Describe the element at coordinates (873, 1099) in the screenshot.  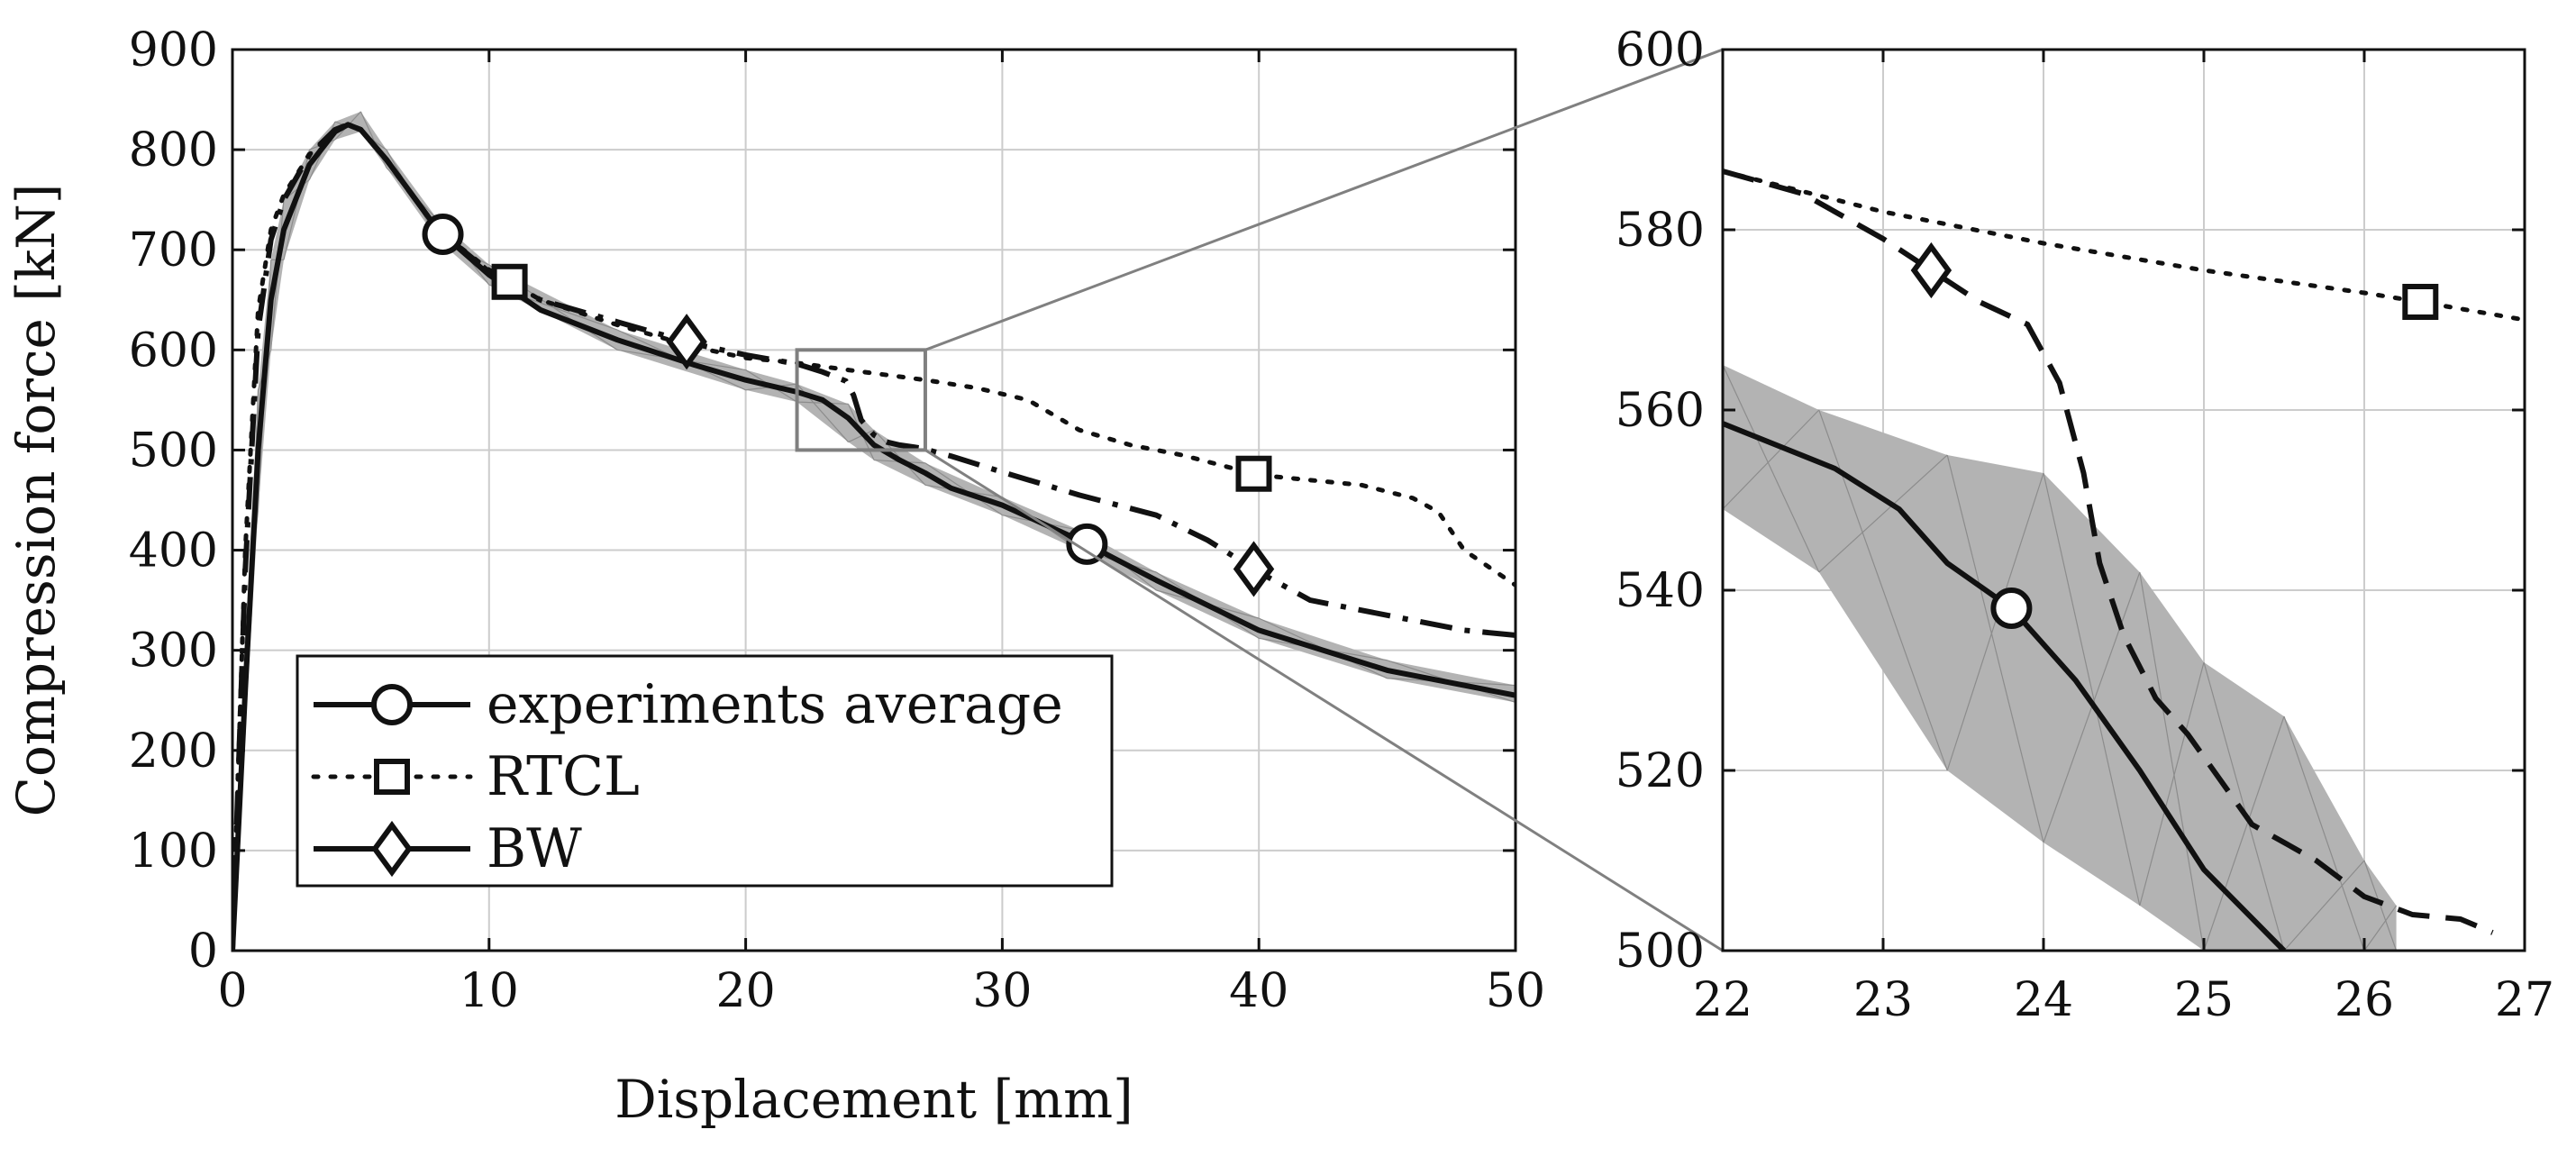
I see `x-axis-label: Displacement [mm]` at that location.